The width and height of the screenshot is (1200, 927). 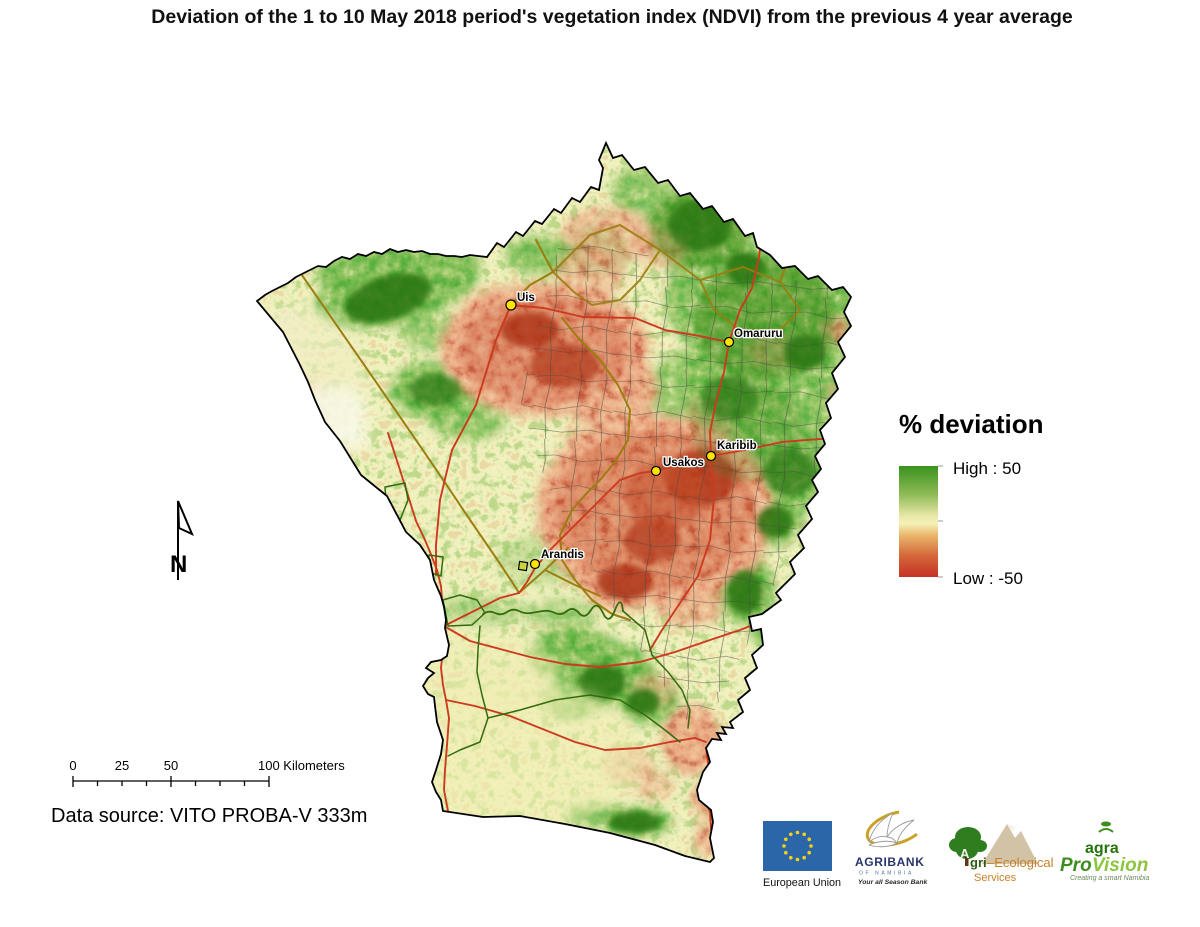 What do you see at coordinates (995, 878) in the screenshot?
I see `svg-text: Services` at bounding box center [995, 878].